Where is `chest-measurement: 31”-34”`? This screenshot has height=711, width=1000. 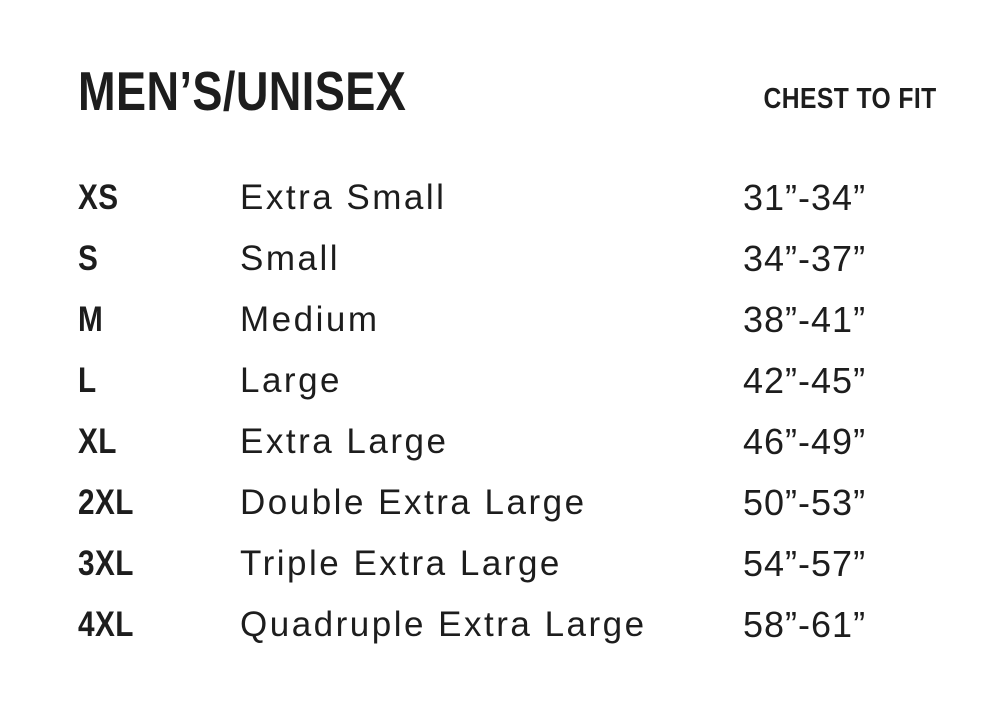
chest-measurement: 31”-34” is located at coordinates (805, 197).